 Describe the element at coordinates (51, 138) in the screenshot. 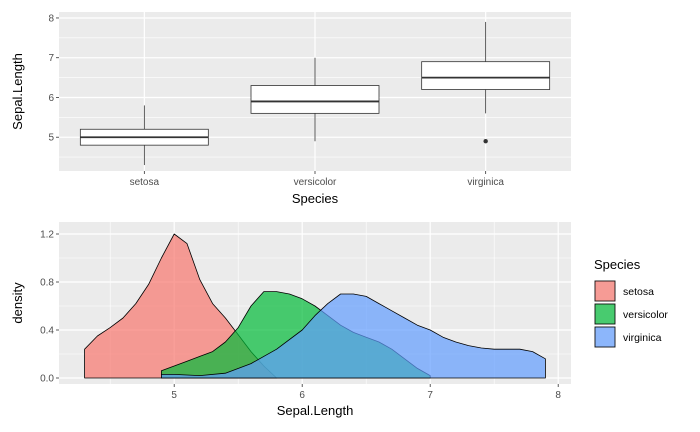

I see `boxplot-y-tick-label: 5` at that location.